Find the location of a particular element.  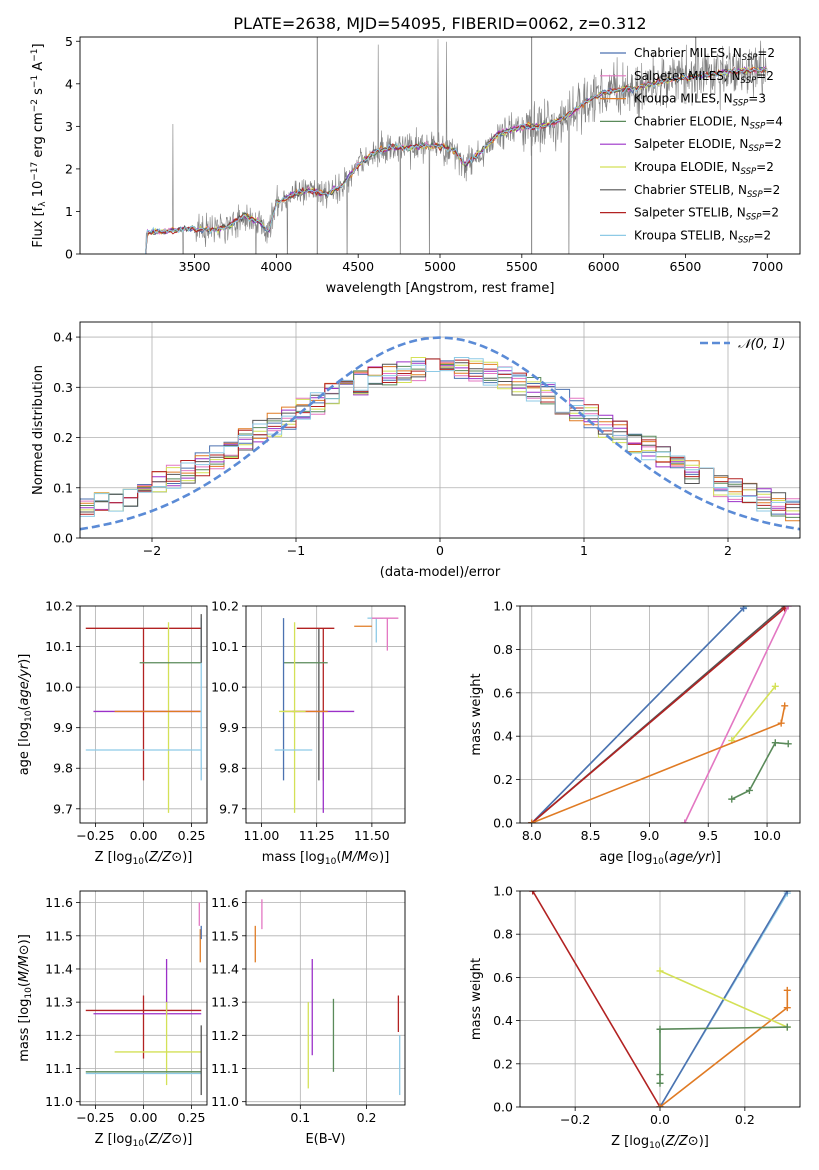

legend-label: Salpeter MILES, NSSP=2 is located at coordinates (704, 77).